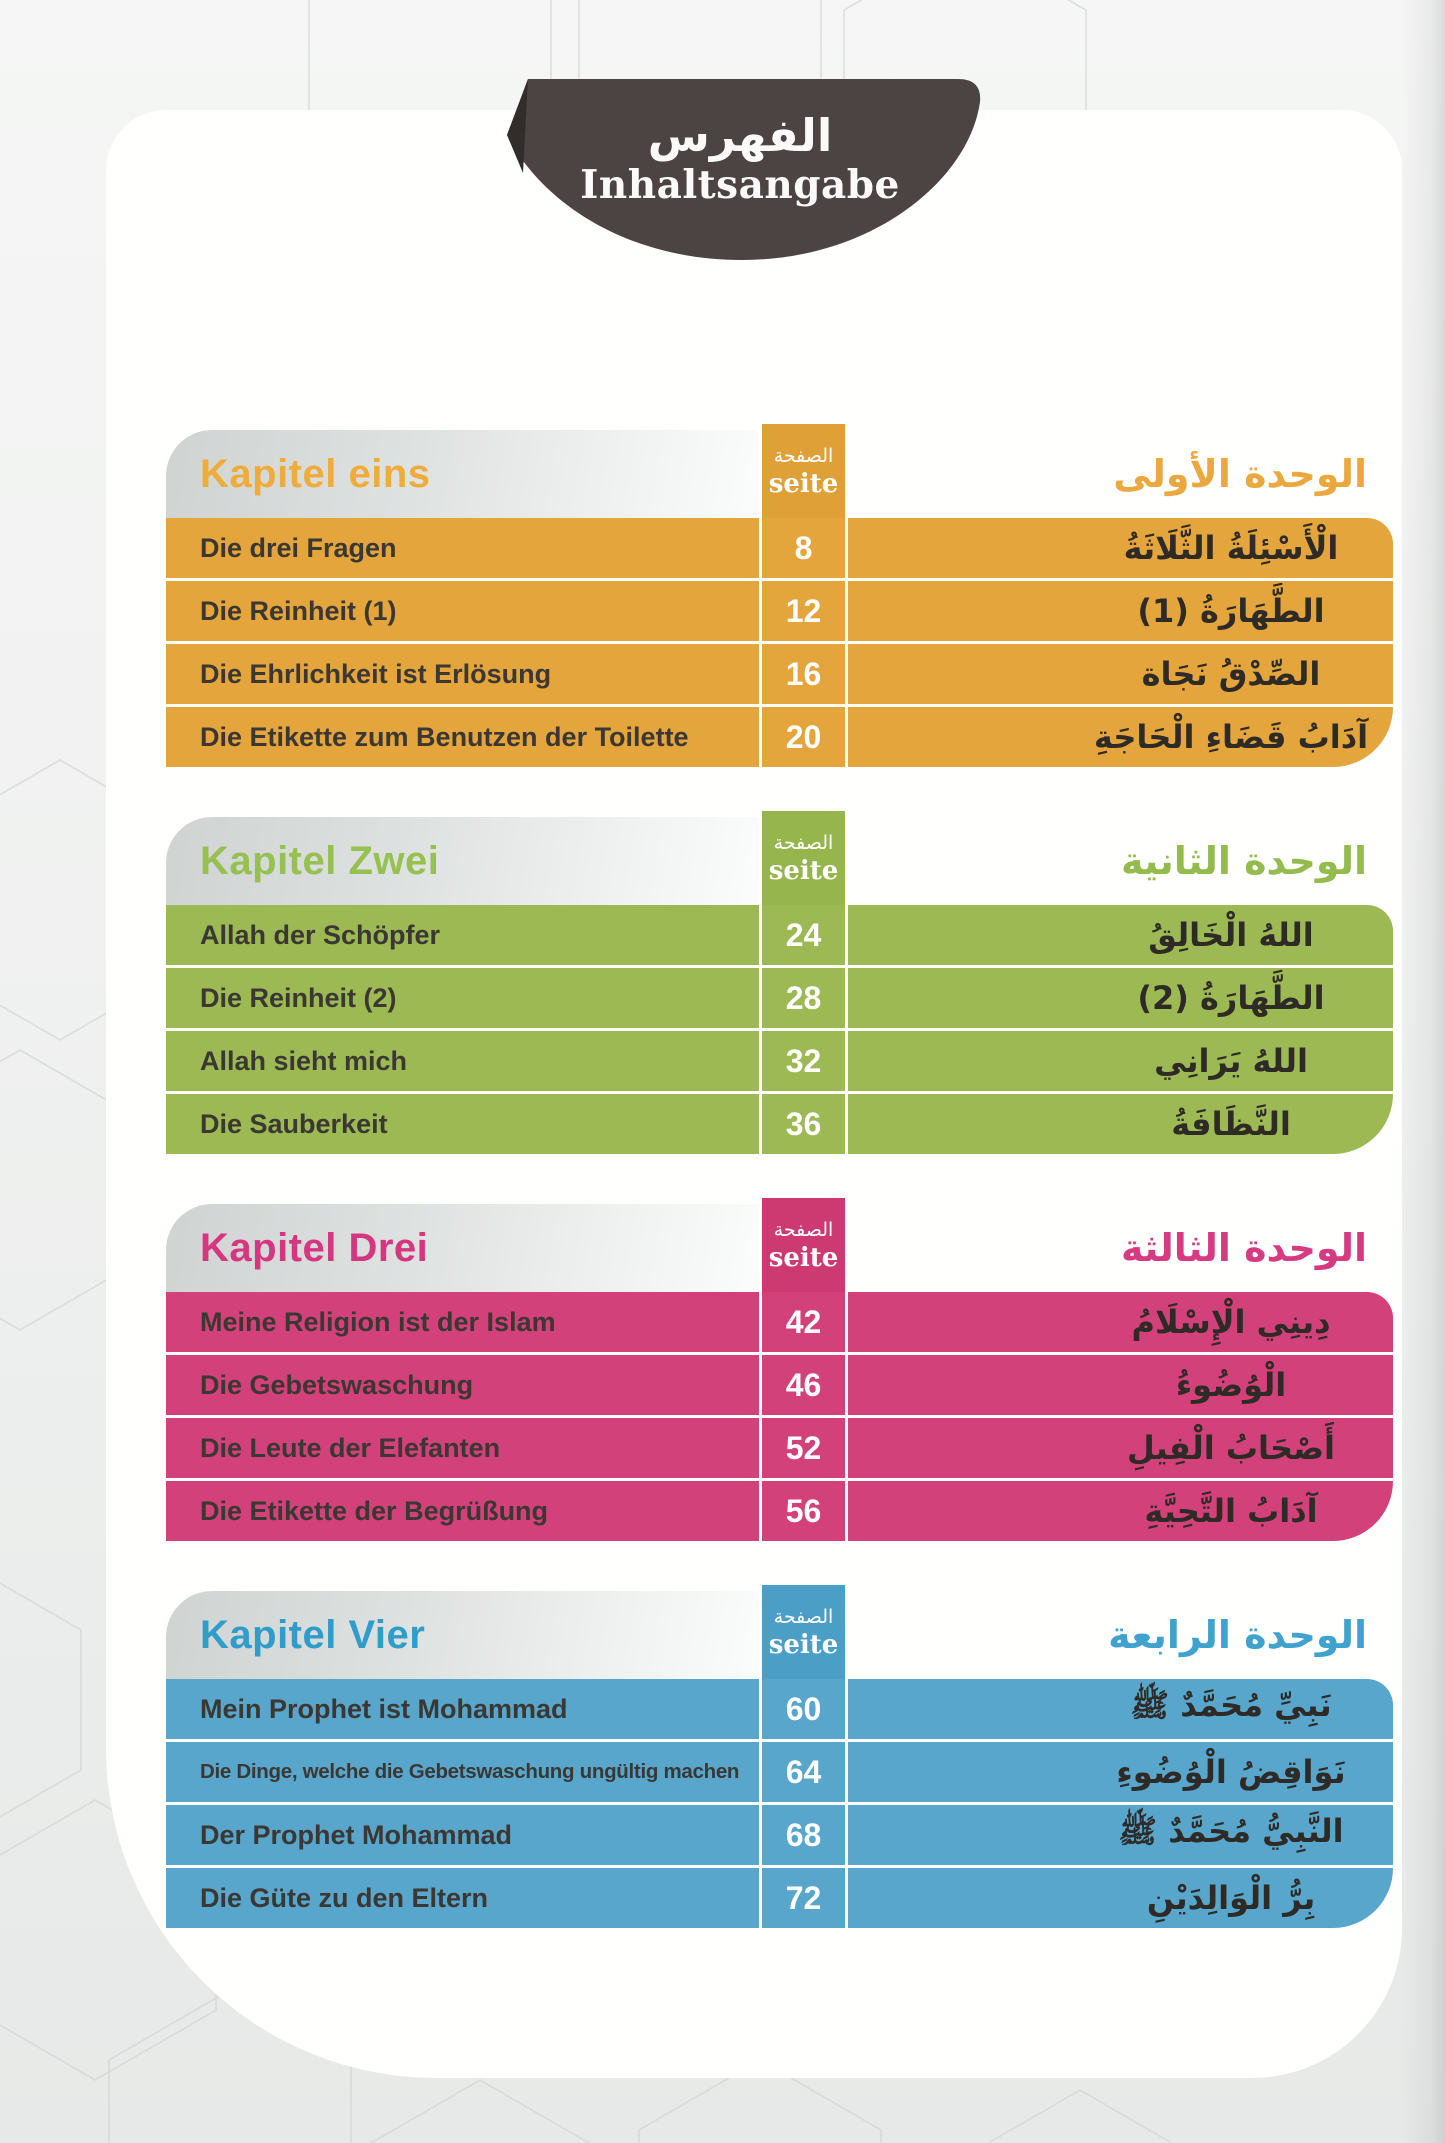 This screenshot has width=1445, height=2143. I want to click on entry-title-arabic: آدَابُ التَّحِيَّةِ, so click(1231, 1511).